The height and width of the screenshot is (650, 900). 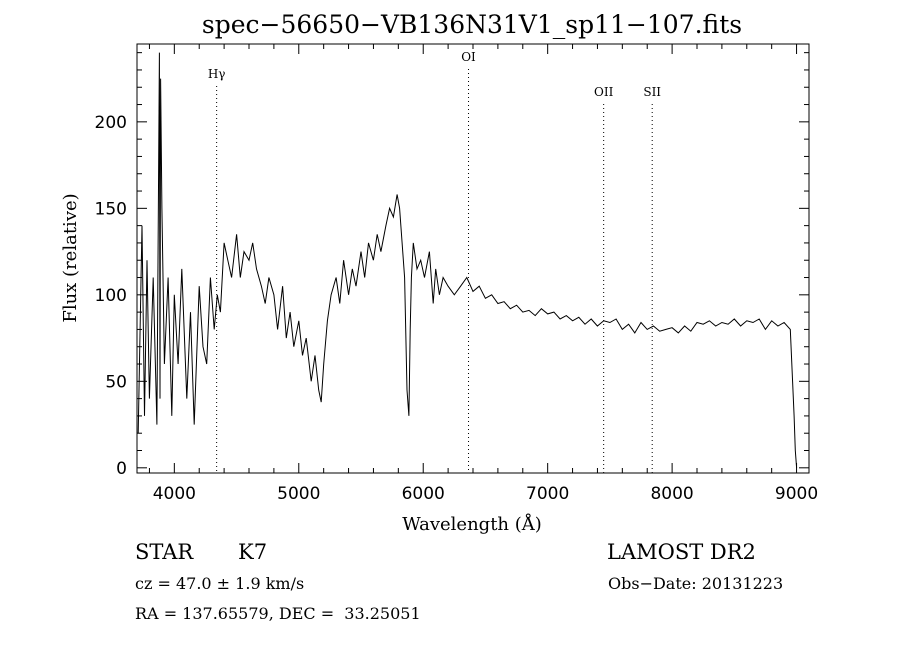 What do you see at coordinates (116, 382) in the screenshot?
I see `y-tick-label: 50` at bounding box center [116, 382].